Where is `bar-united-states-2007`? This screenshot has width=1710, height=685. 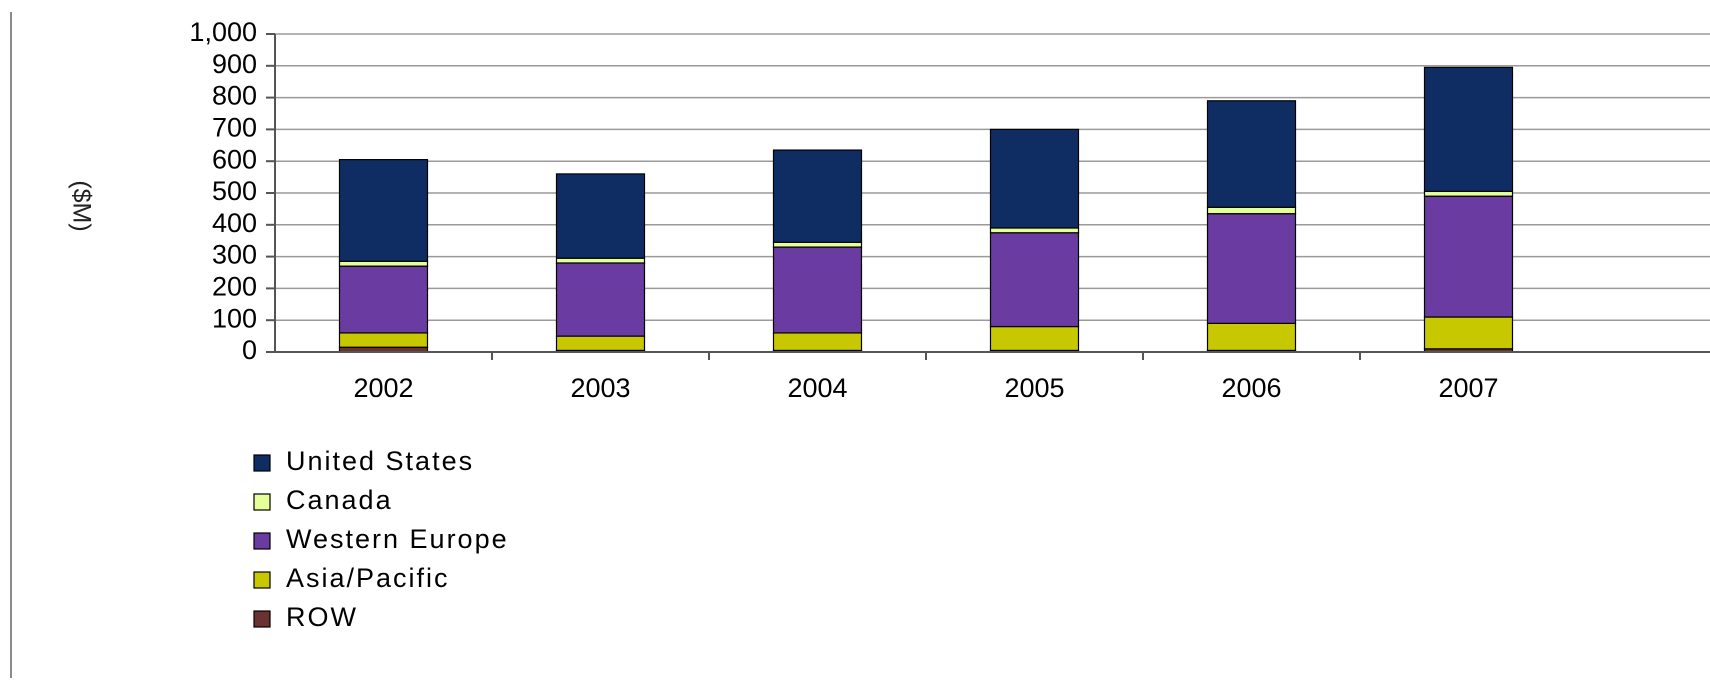
bar-united-states-2007 is located at coordinates (1468, 129).